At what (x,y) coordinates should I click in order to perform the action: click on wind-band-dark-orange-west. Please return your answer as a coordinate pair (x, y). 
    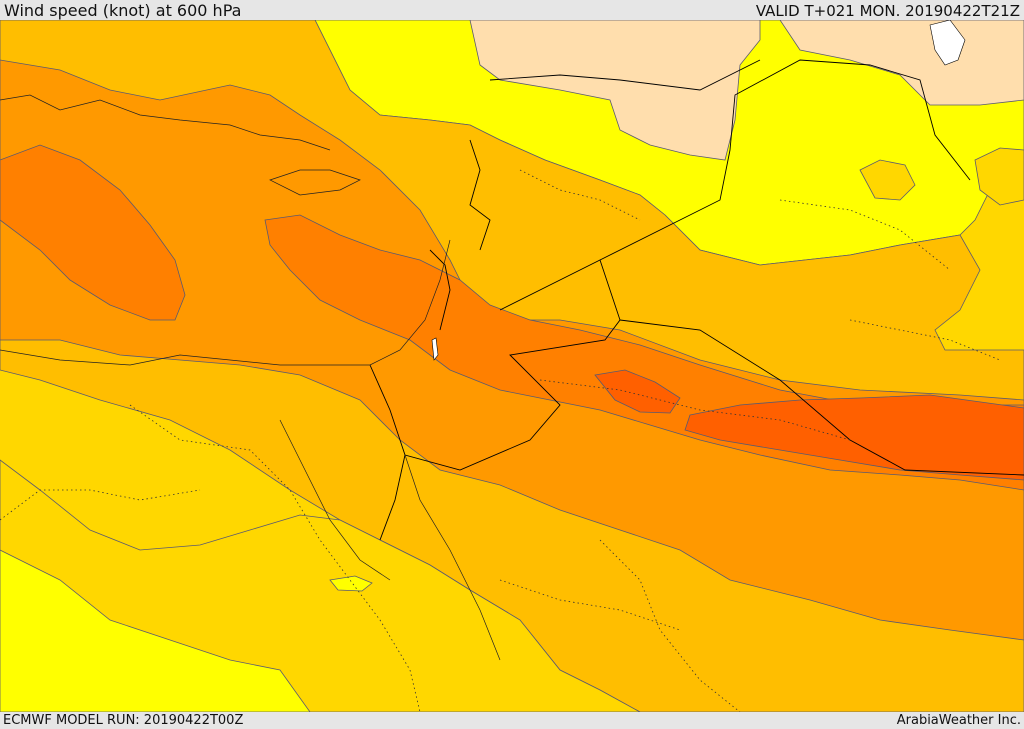
    Looking at the image, I should click on (93, 232).